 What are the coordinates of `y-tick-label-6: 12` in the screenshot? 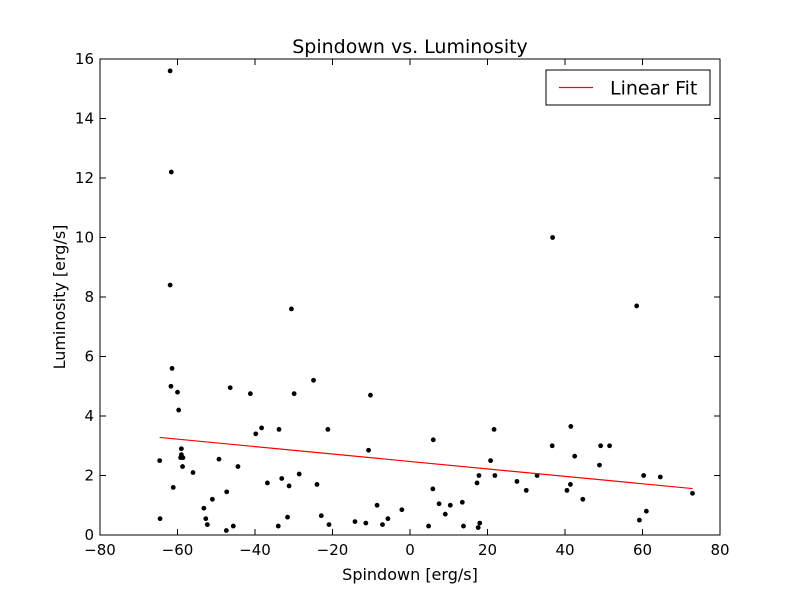 It's located at (84, 178).